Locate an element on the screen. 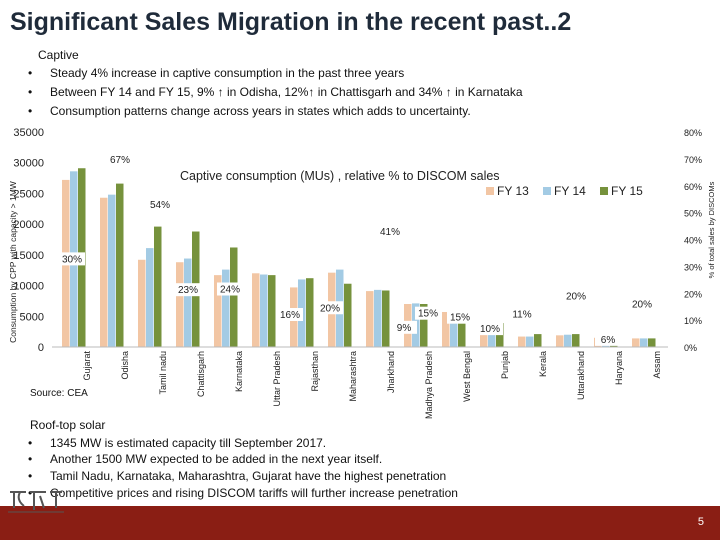  y-tick-label: 5000 is located at coordinates (32, 317).